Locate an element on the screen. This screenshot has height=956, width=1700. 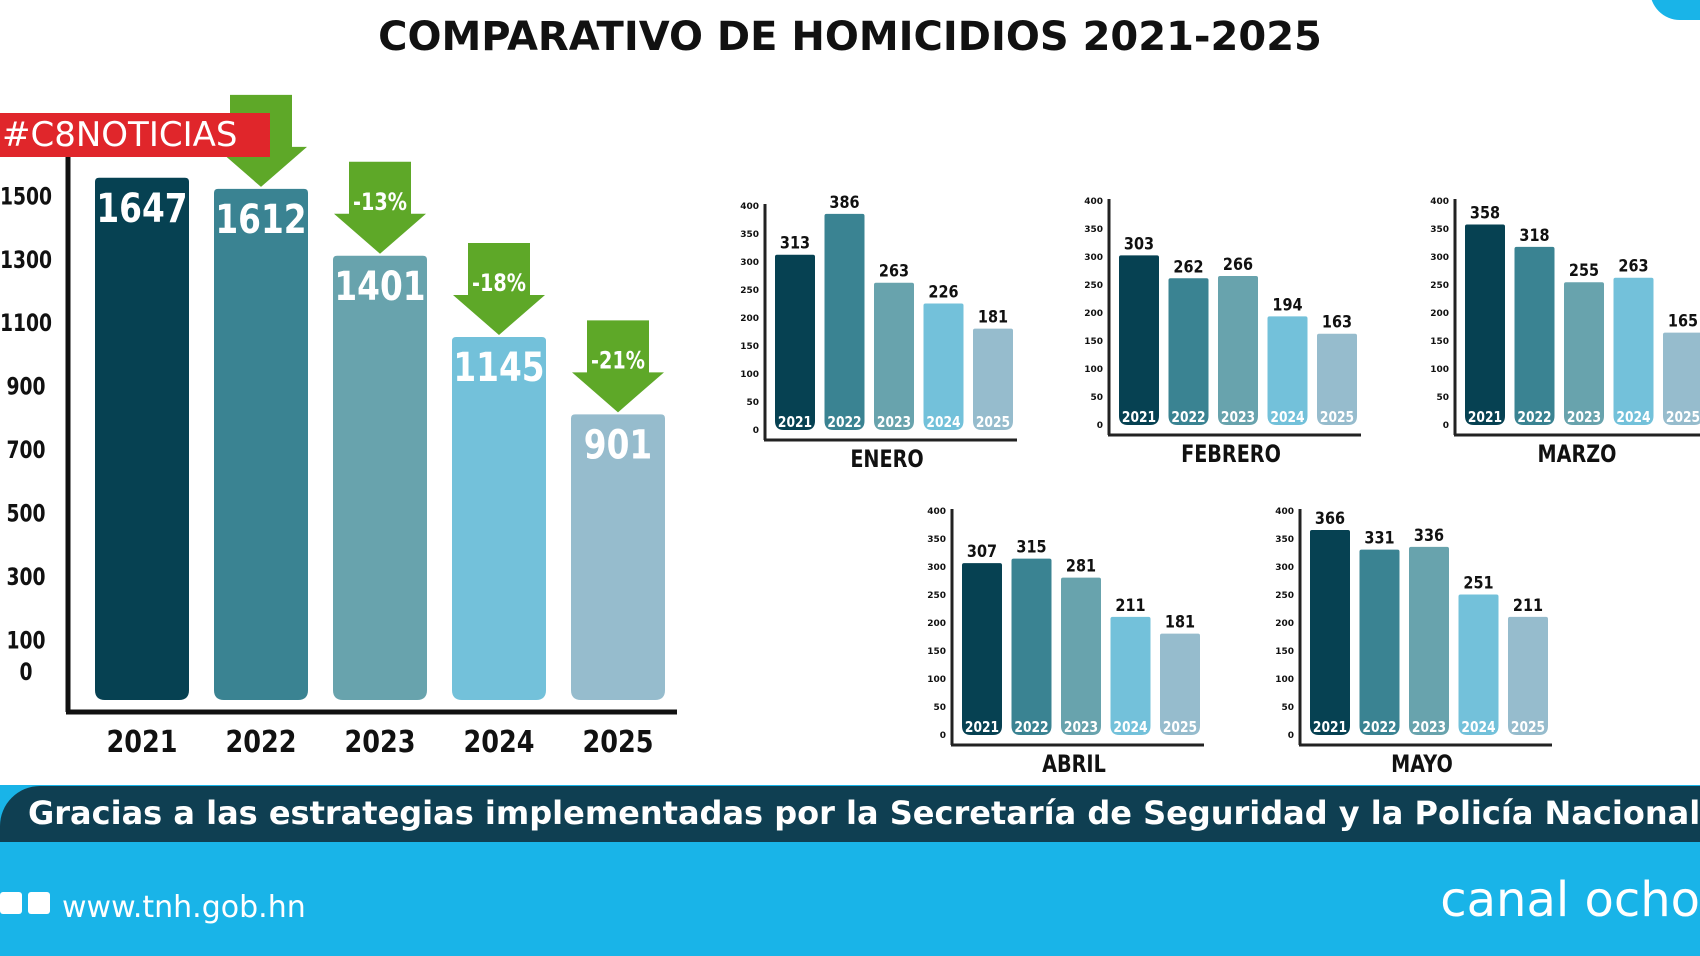
month-value-label: 336 is located at coordinates (1429, 535).